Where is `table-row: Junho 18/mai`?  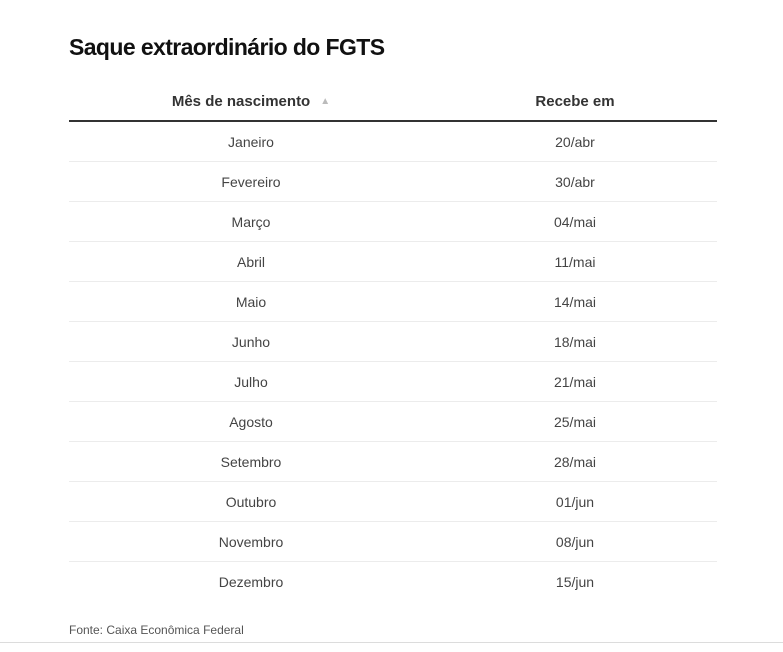
table-row: Junho 18/mai is located at coordinates (393, 342).